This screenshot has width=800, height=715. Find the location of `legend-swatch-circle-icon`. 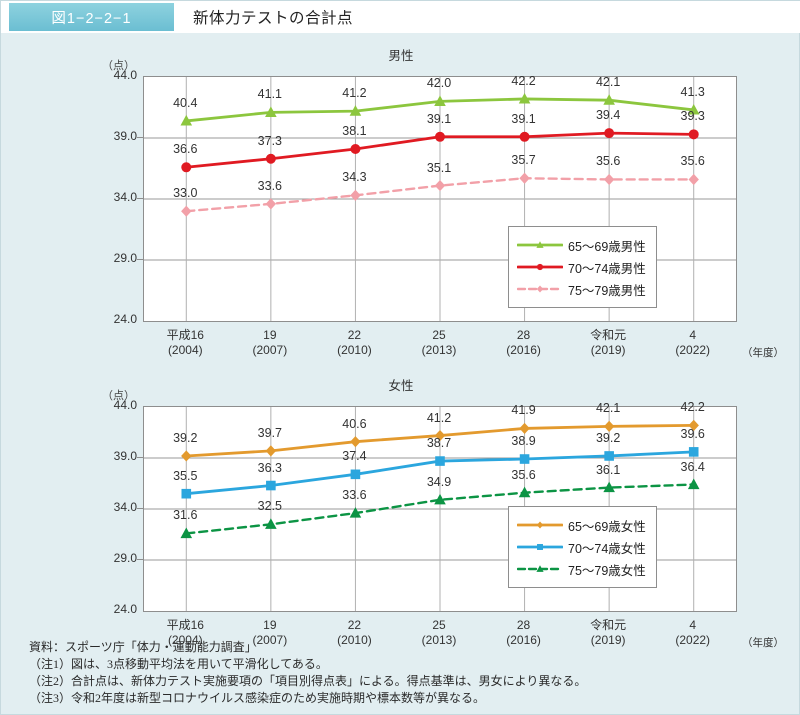

legend-swatch-circle-icon is located at coordinates (540, 267).